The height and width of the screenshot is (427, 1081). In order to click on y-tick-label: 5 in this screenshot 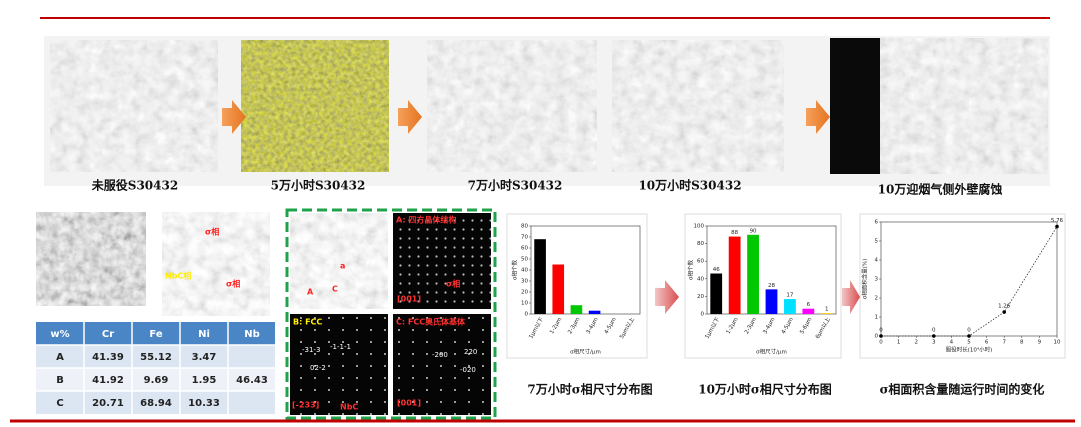, I will do `click(877, 242)`.